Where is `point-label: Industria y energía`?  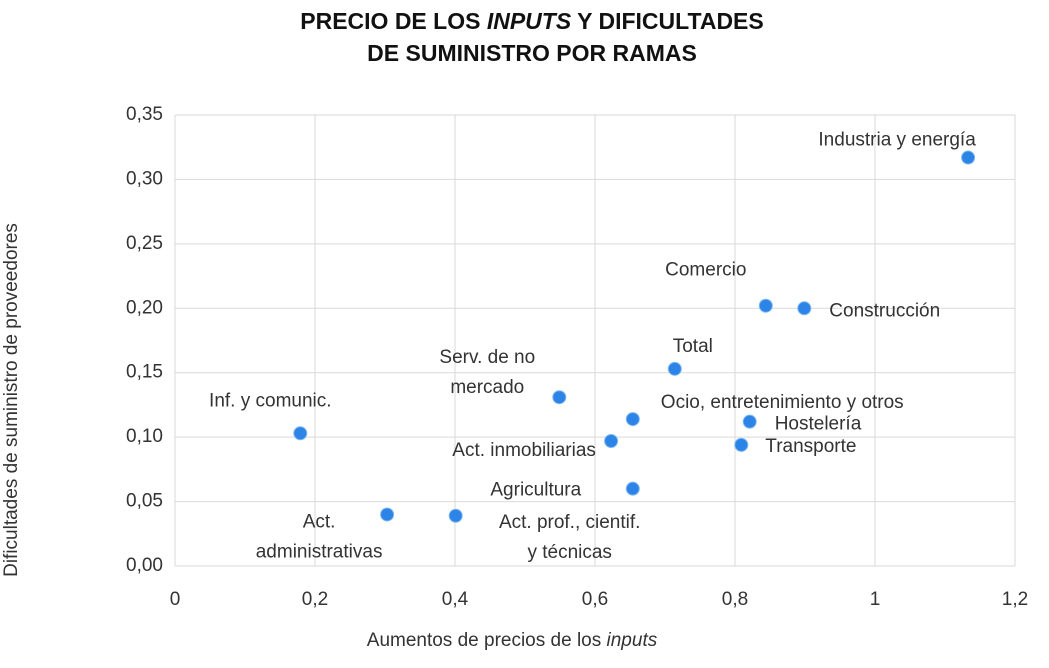 point-label: Industria y energía is located at coordinates (897, 140).